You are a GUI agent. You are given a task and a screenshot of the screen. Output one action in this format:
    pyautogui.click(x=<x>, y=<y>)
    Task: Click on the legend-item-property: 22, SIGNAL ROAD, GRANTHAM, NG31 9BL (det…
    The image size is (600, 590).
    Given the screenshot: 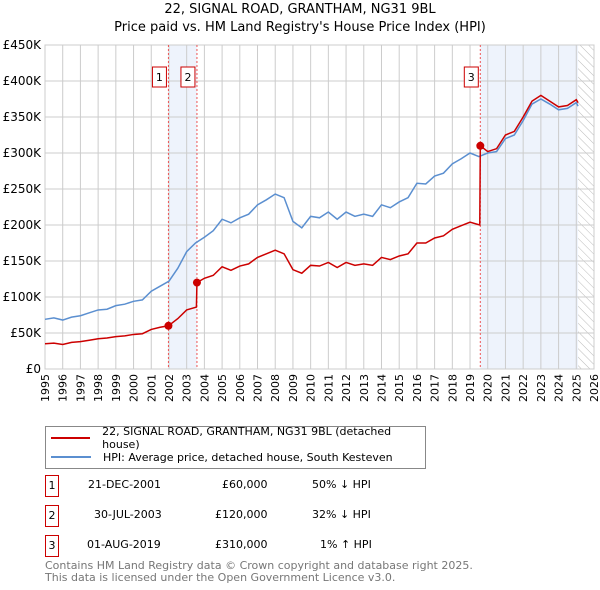 What is the action you would take?
    pyautogui.click(x=238, y=438)
    